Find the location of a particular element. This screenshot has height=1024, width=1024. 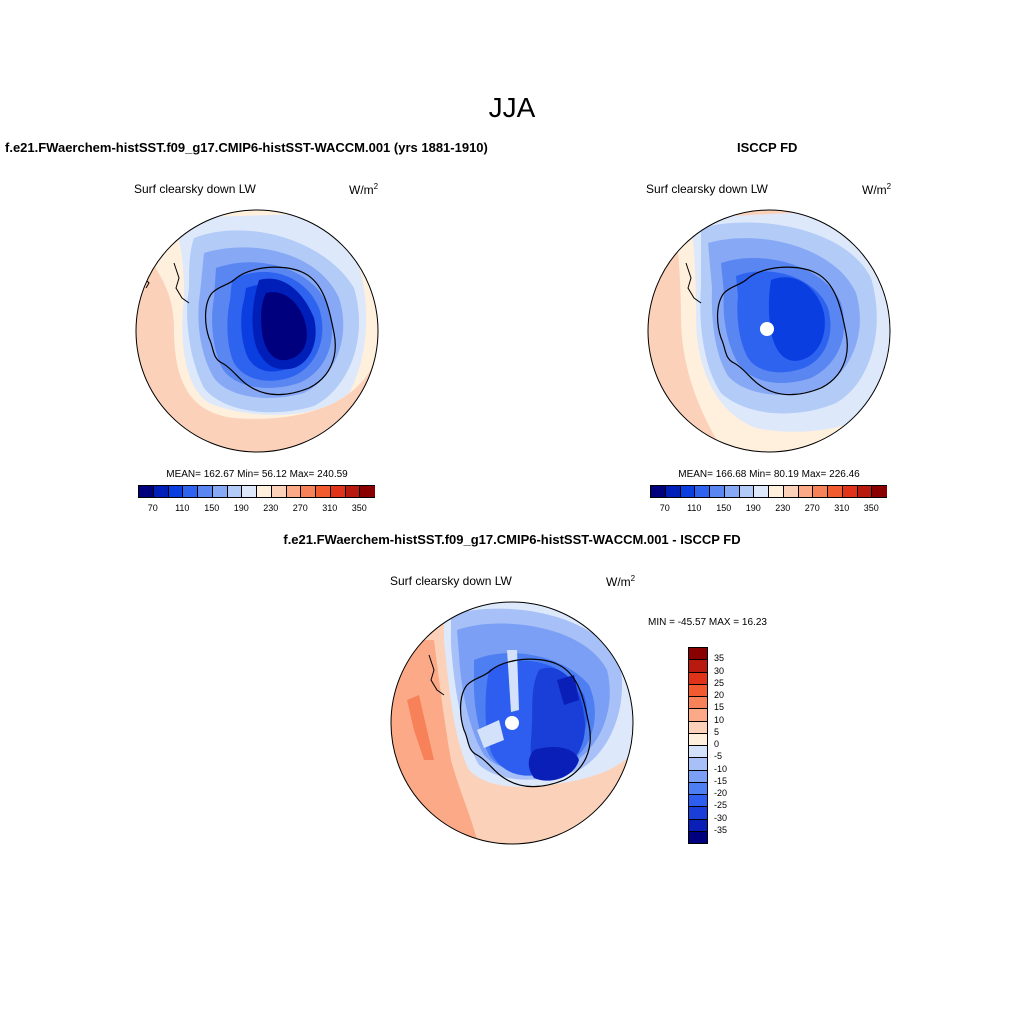

colorbar-tick-label: -35 is located at coordinates (721, 829).